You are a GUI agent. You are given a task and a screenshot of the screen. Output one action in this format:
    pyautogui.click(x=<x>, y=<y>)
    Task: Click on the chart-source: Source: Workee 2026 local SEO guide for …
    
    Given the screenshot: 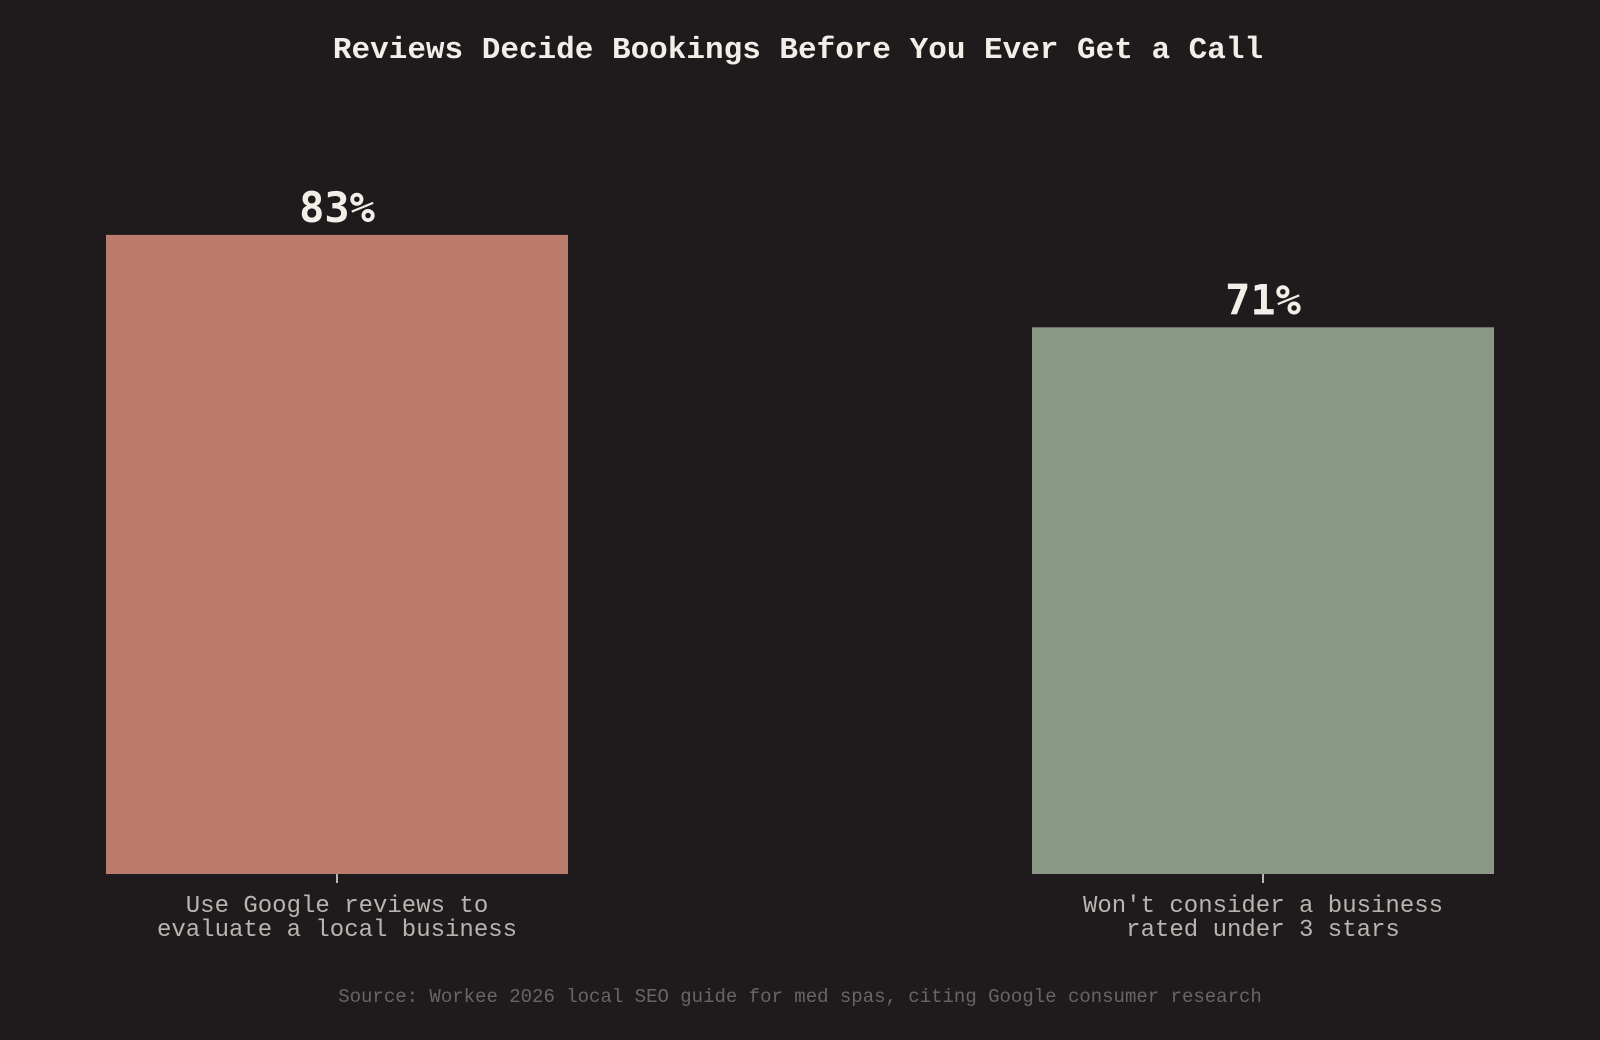 What is the action you would take?
    pyautogui.click(x=800, y=997)
    